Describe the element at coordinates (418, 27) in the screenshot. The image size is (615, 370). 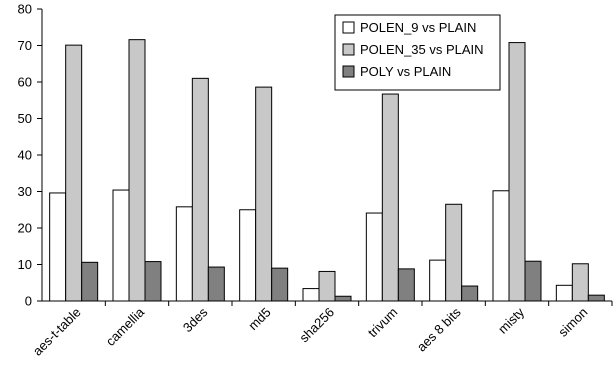
I see `legend-label: POLEN_9 vs PLAIN` at that location.